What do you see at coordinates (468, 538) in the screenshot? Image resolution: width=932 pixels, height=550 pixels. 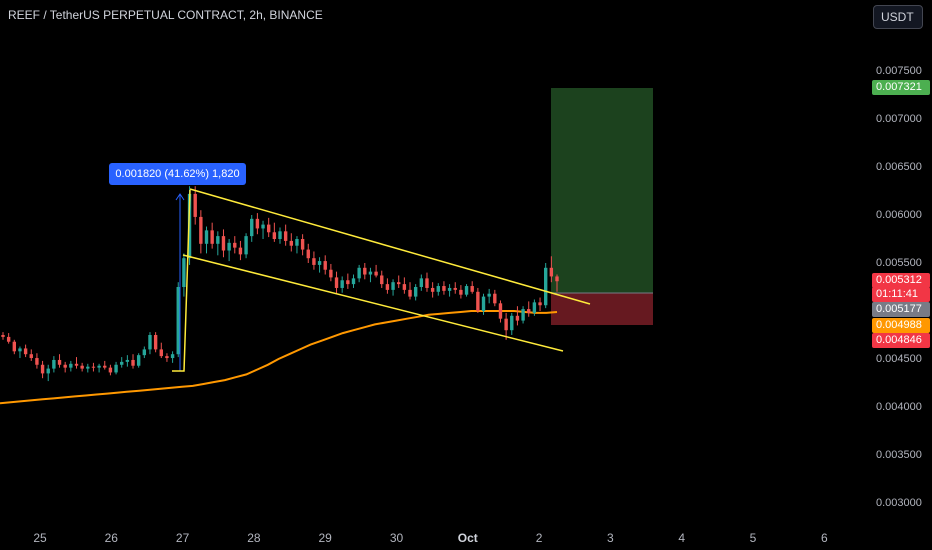 I see `x-tick-label: Oct` at bounding box center [468, 538].